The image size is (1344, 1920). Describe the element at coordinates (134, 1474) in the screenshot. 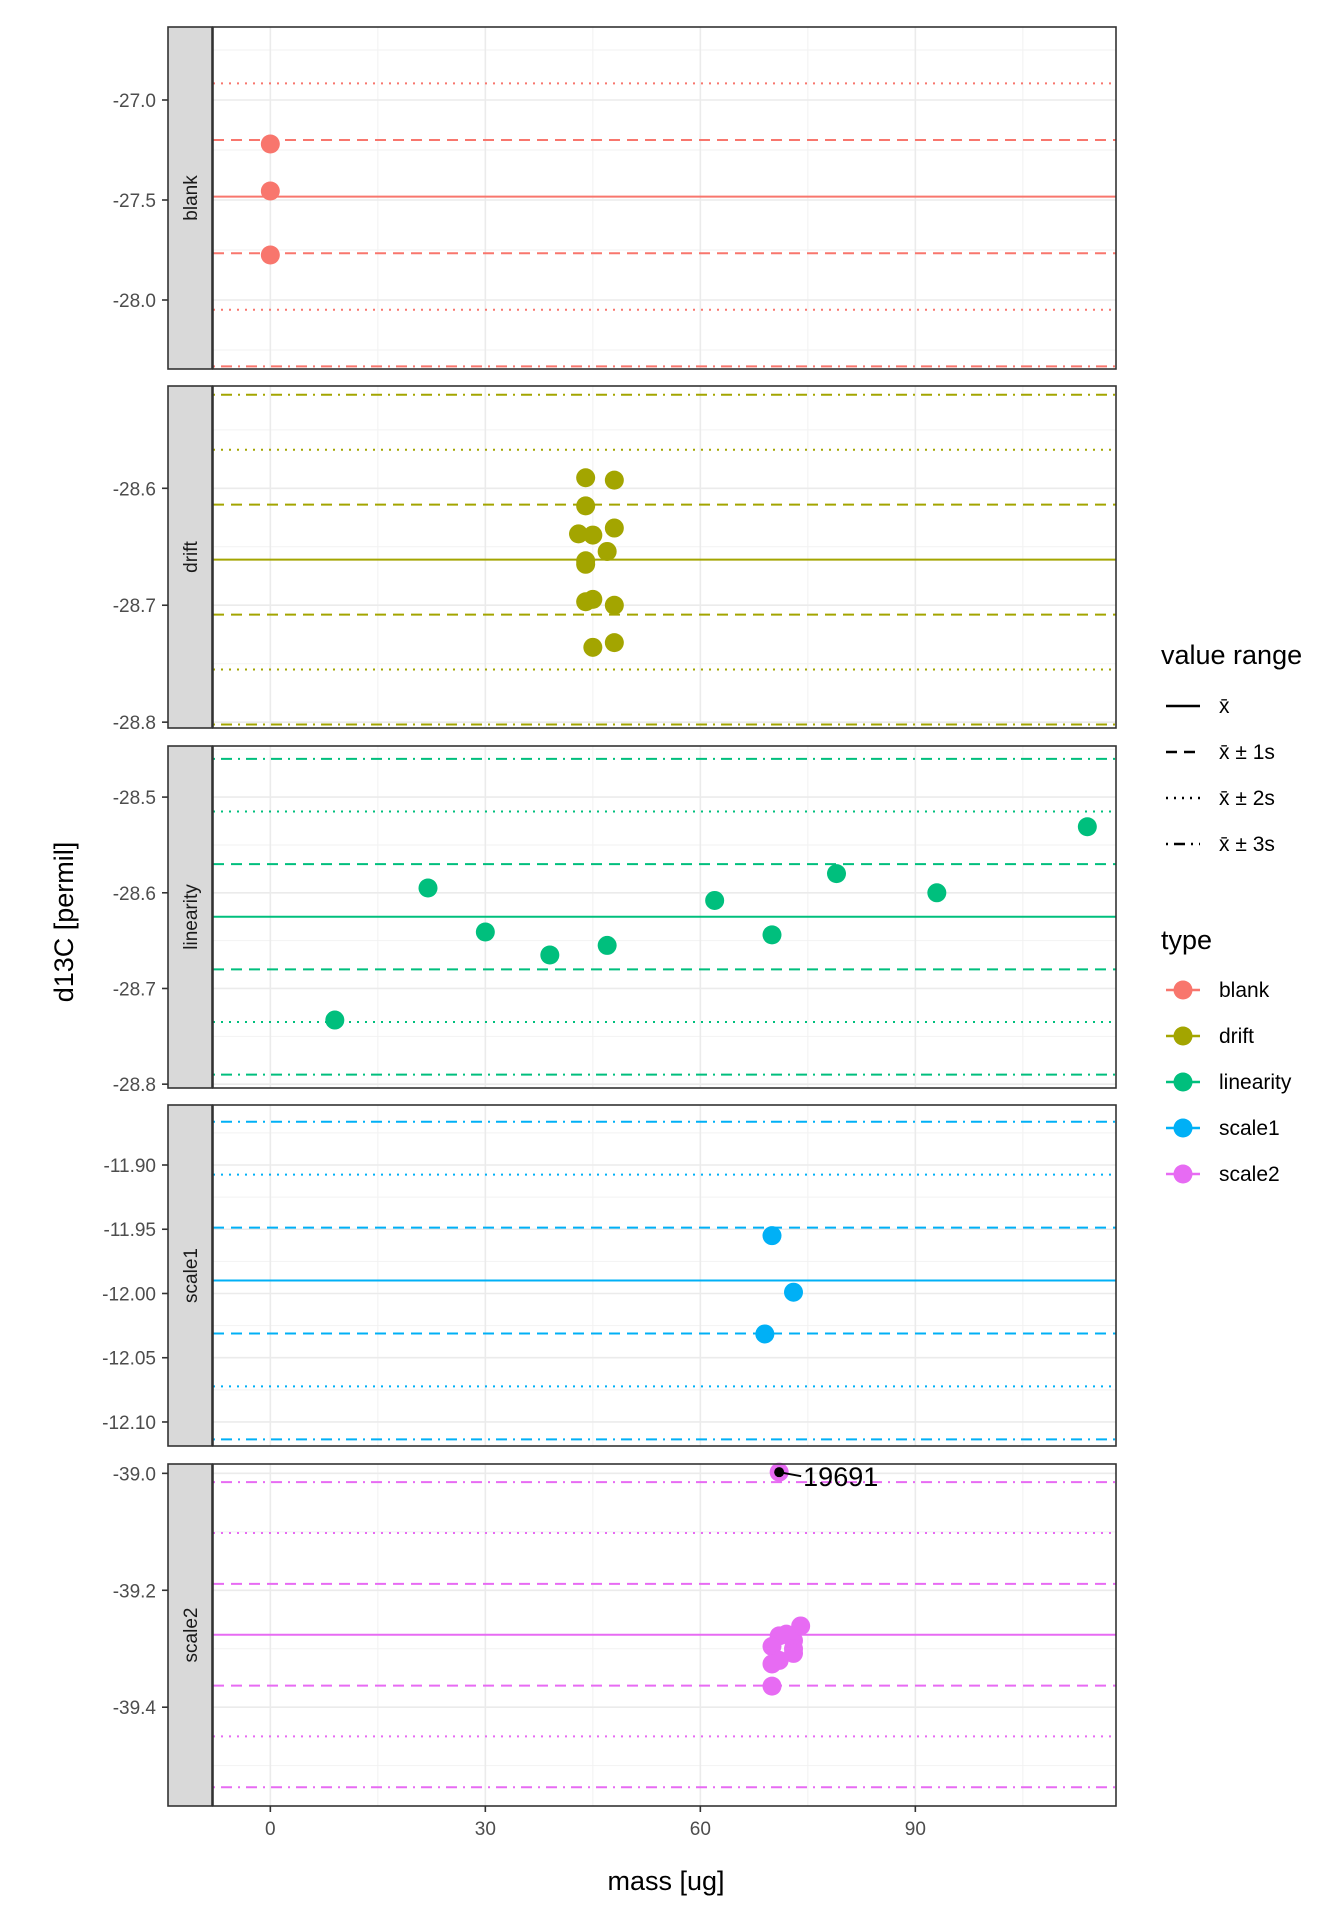

I see `y-tick-label: -39.0` at that location.